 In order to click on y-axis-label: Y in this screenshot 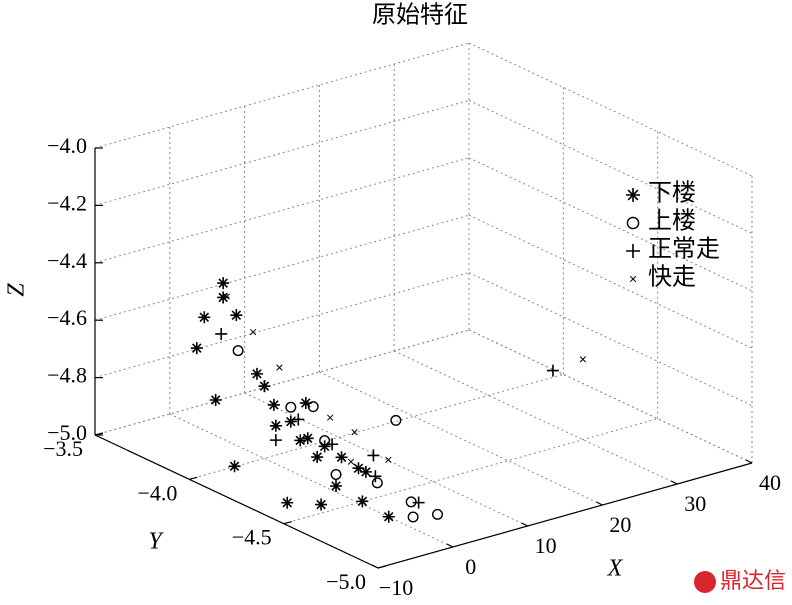, I will do `click(156, 542)`.